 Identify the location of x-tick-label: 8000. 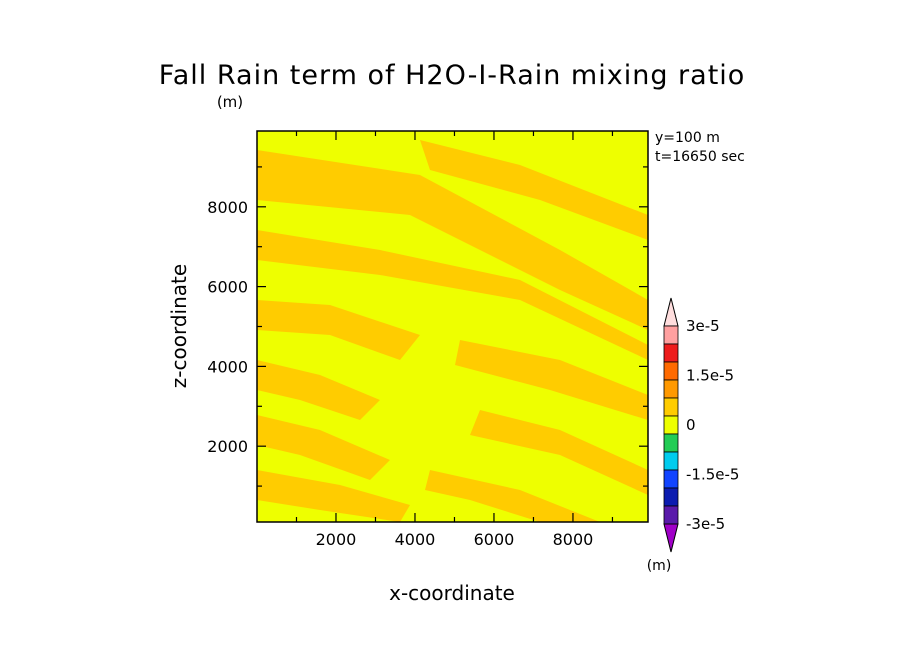
(573, 539).